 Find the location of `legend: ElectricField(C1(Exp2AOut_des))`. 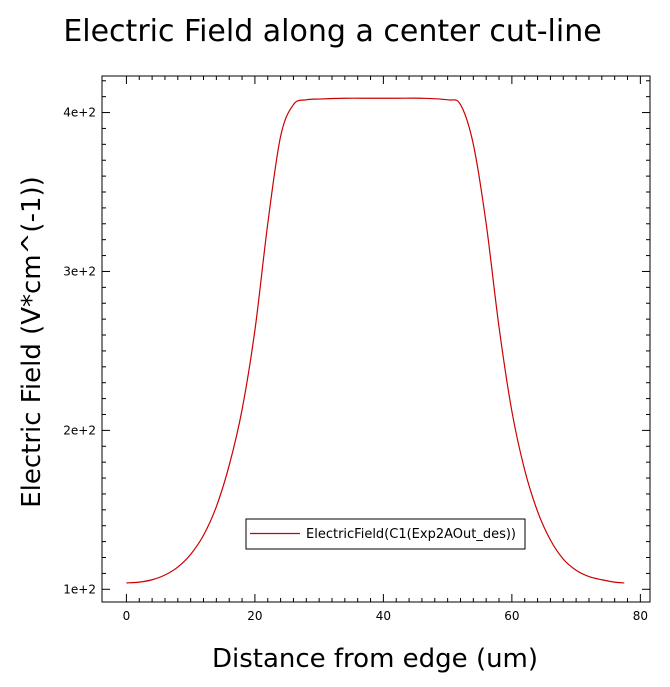

legend: ElectricField(C1(Exp2AOut_des)) is located at coordinates (385, 534).